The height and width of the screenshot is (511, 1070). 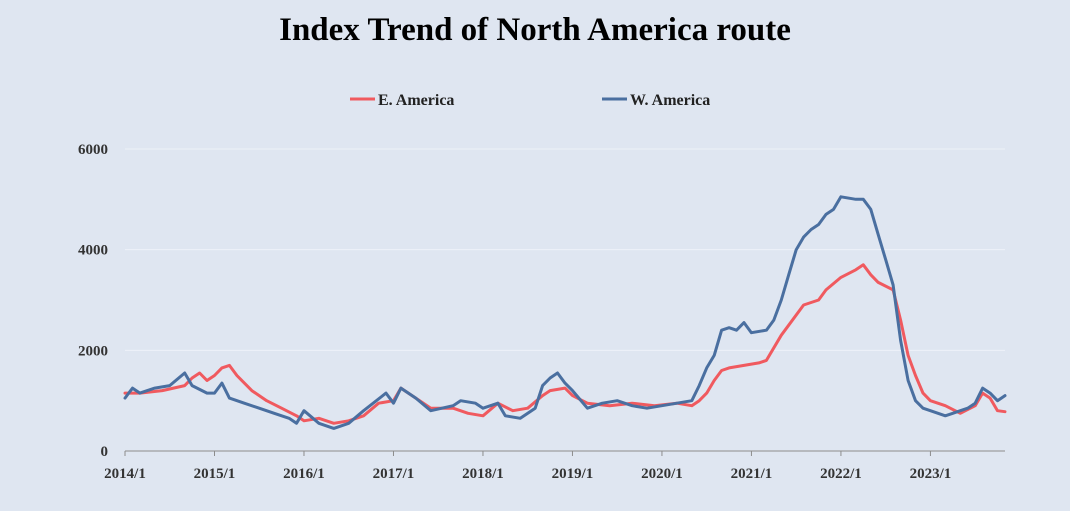 What do you see at coordinates (752, 474) in the screenshot?
I see `x-tick-label: 2021/1` at bounding box center [752, 474].